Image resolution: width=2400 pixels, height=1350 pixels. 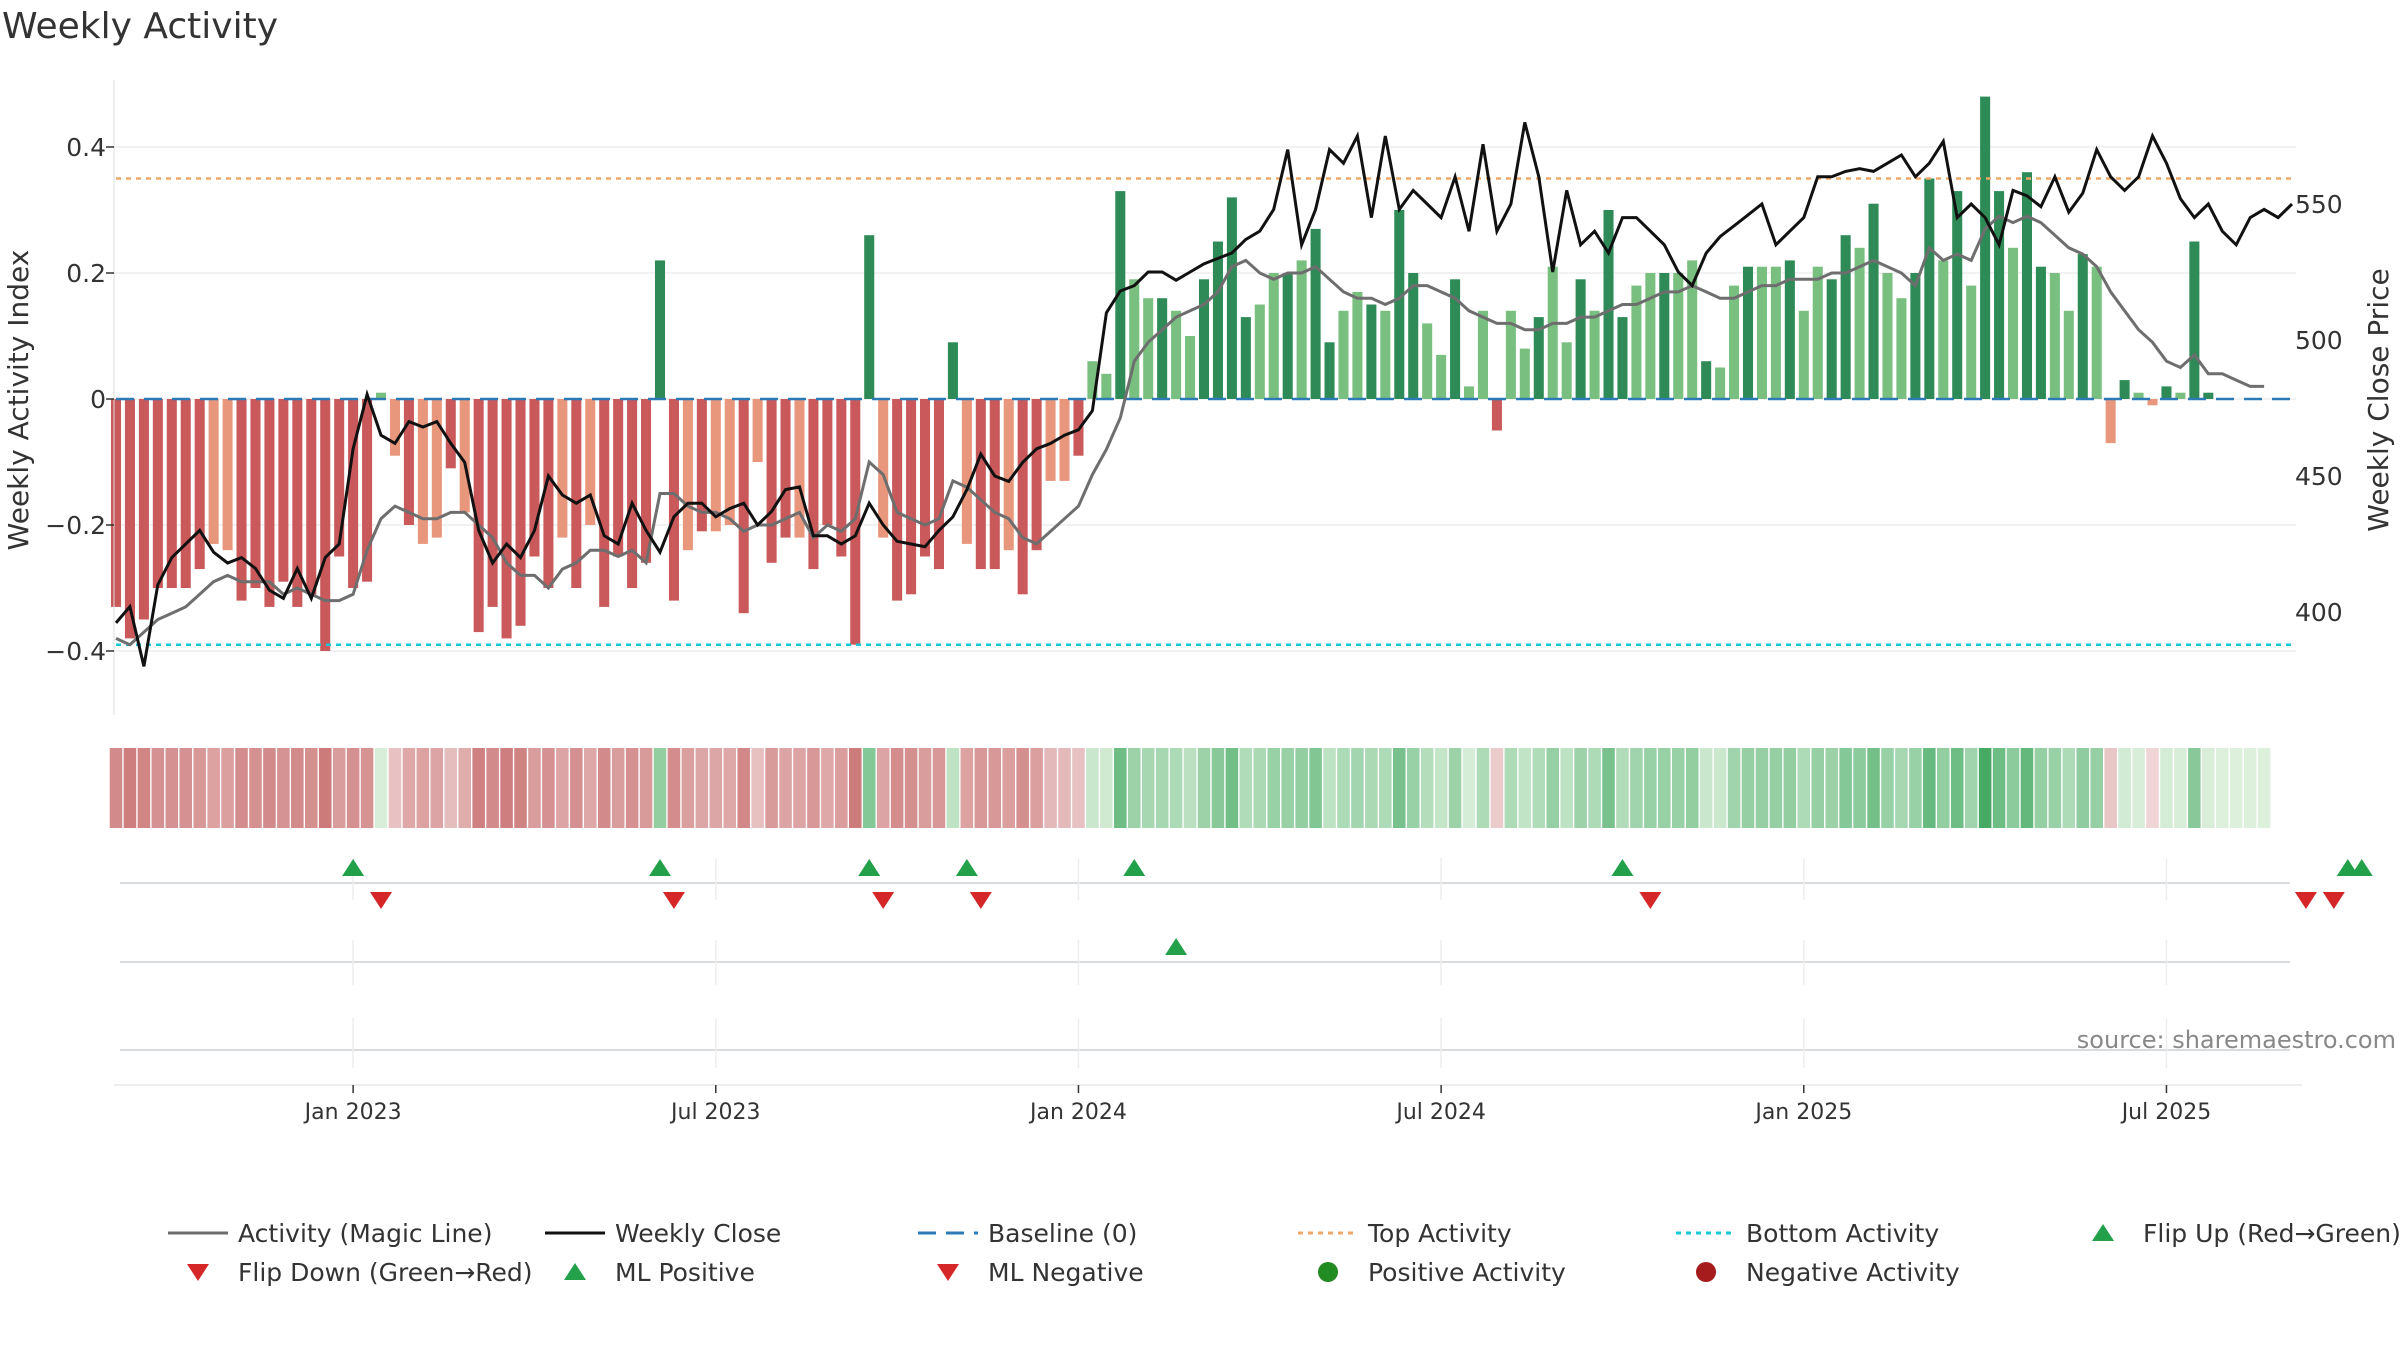 I want to click on y-axis-label: Weekly Activity Index, so click(x=18, y=400).